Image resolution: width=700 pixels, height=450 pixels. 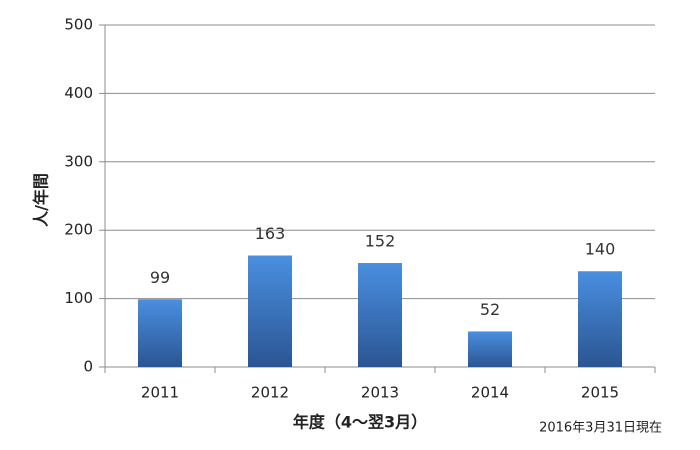 I want to click on x-tick-label: 2014, so click(x=490, y=393).